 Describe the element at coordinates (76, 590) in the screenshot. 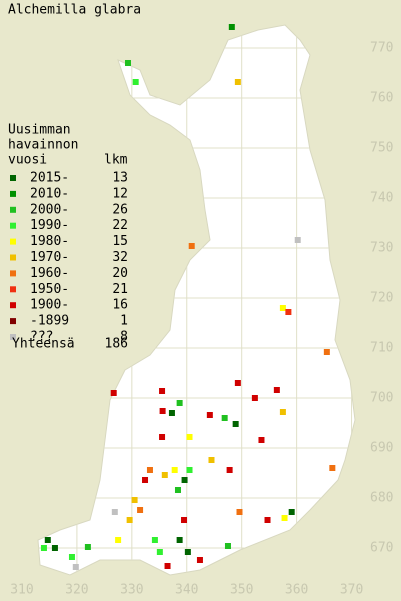

I see `x-tick-label: 320` at that location.